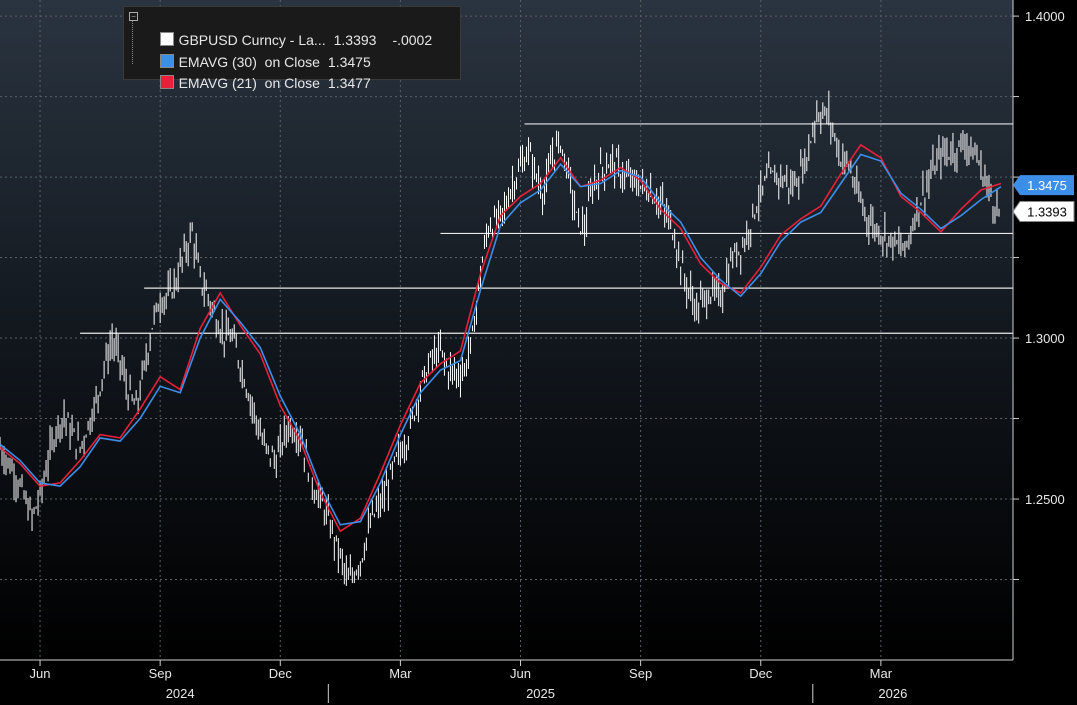  What do you see at coordinates (288, 29) in the screenshot?
I see `legend-row-price: GBPUSD Curncy - La... 1.3393 -.0002` at bounding box center [288, 29].